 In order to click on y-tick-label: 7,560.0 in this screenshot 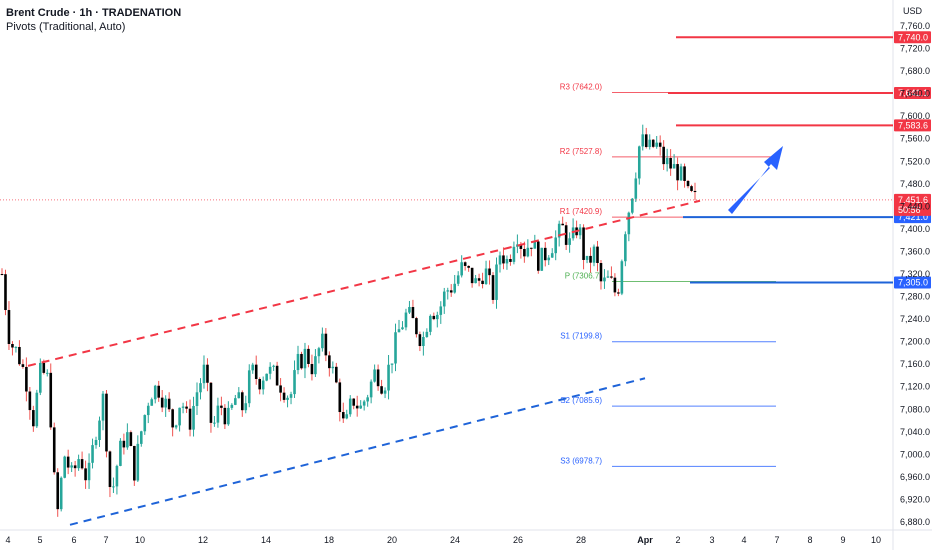, I will do `click(915, 139)`.